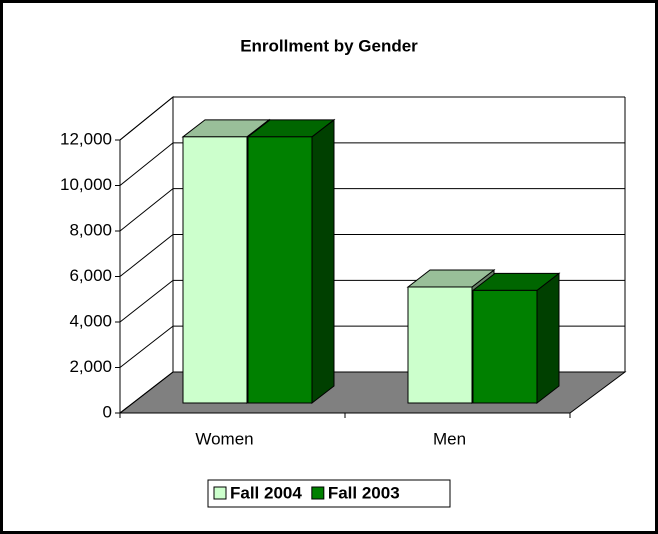  Describe the element at coordinates (90, 275) in the screenshot. I see `y-tick-label: 6,000` at that location.